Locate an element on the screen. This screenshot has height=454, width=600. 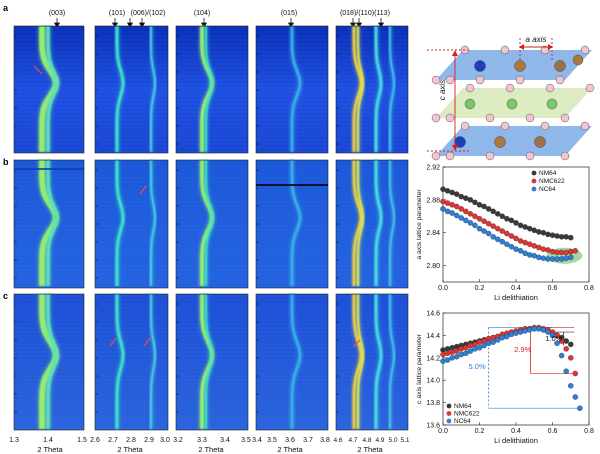
x-tick-label: 0.0 is located at coordinates (443, 288).